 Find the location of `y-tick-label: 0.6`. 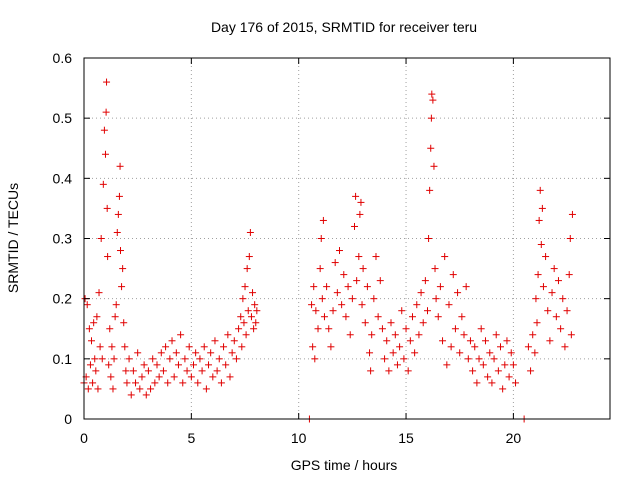

y-tick-label: 0.6 is located at coordinates (63, 58).